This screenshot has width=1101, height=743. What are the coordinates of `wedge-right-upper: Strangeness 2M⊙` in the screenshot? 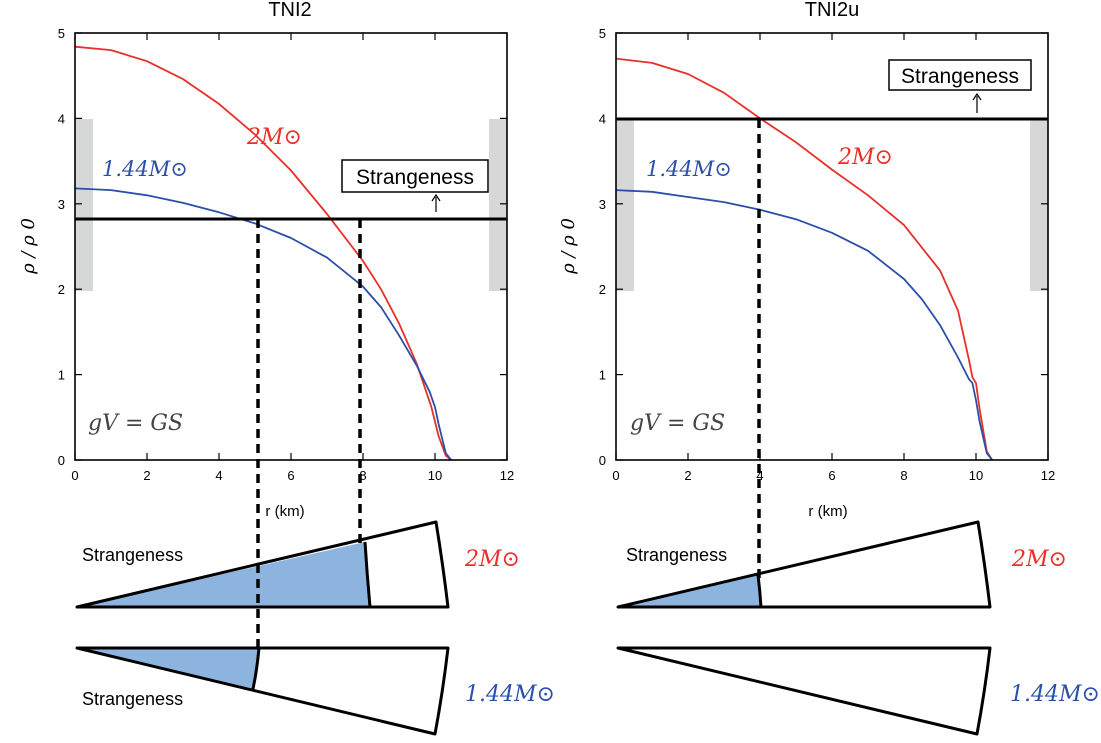 It's located at (841, 564).